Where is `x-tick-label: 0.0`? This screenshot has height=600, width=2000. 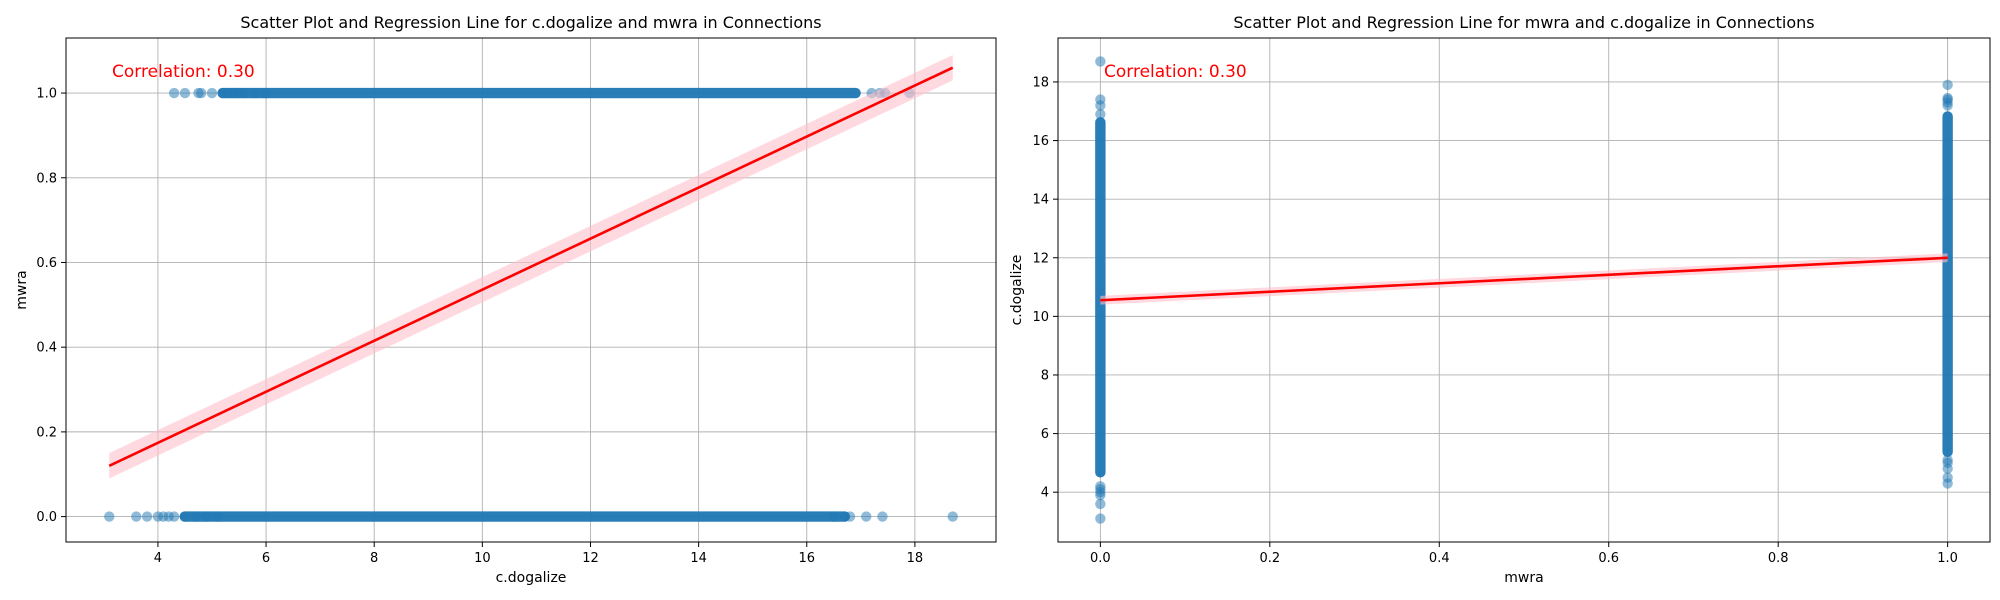
x-tick-label: 0.0 is located at coordinates (1100, 558).